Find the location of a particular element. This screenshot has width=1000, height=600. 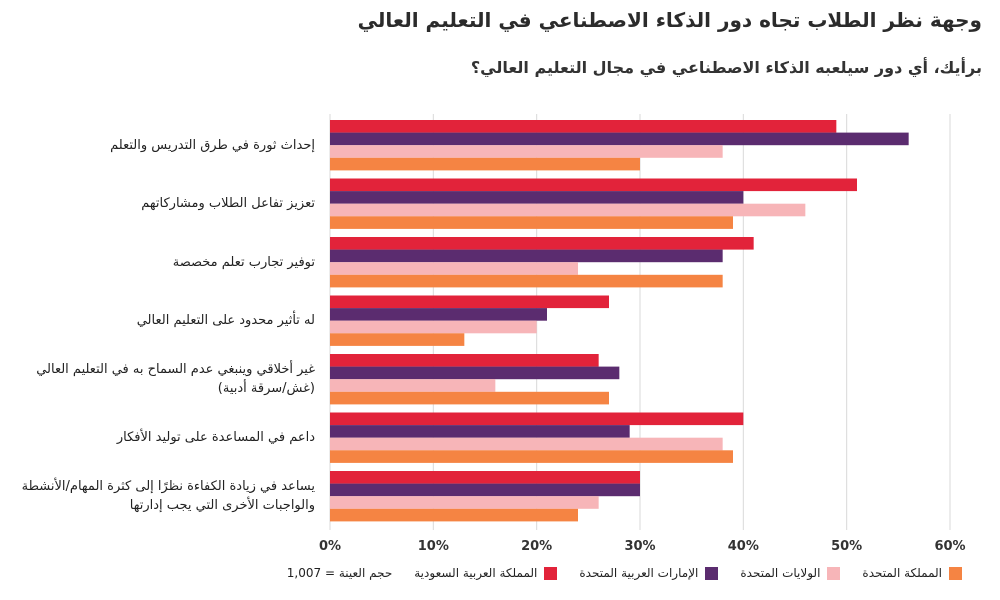

category-label: له تأثير محدود على التعليم العالي is located at coordinates (165, 320).